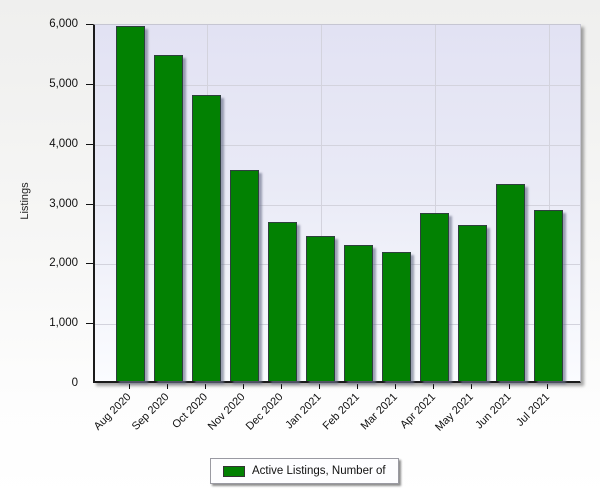  Describe the element at coordinates (113, 412) in the screenshot. I see `x-axis-tick-label-text: Aug 2020` at that location.